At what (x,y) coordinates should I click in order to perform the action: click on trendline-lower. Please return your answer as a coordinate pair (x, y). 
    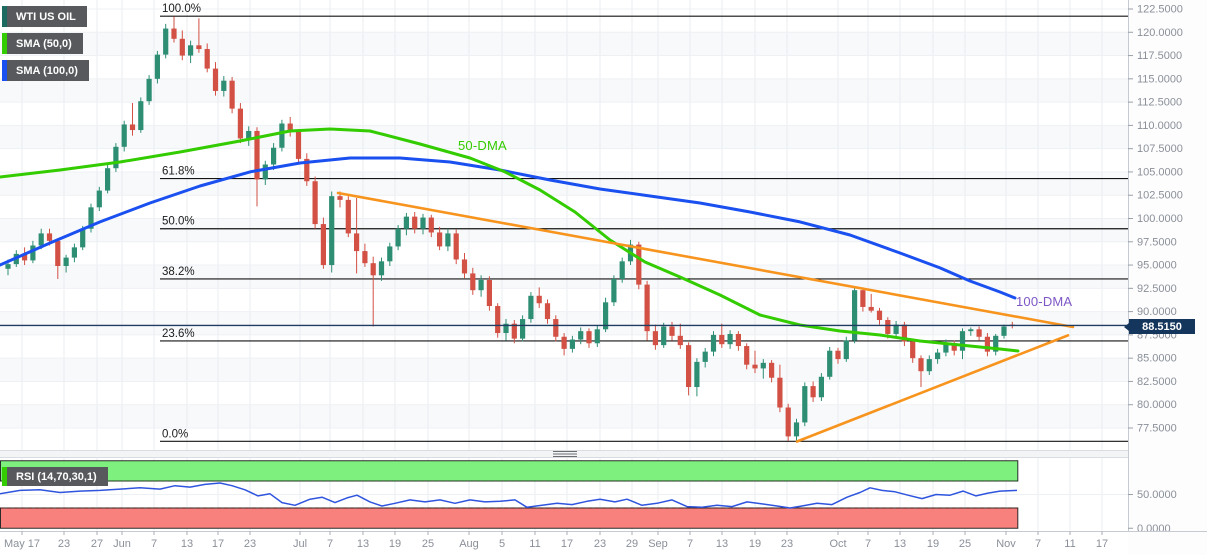
    Looking at the image, I should click on (932, 388).